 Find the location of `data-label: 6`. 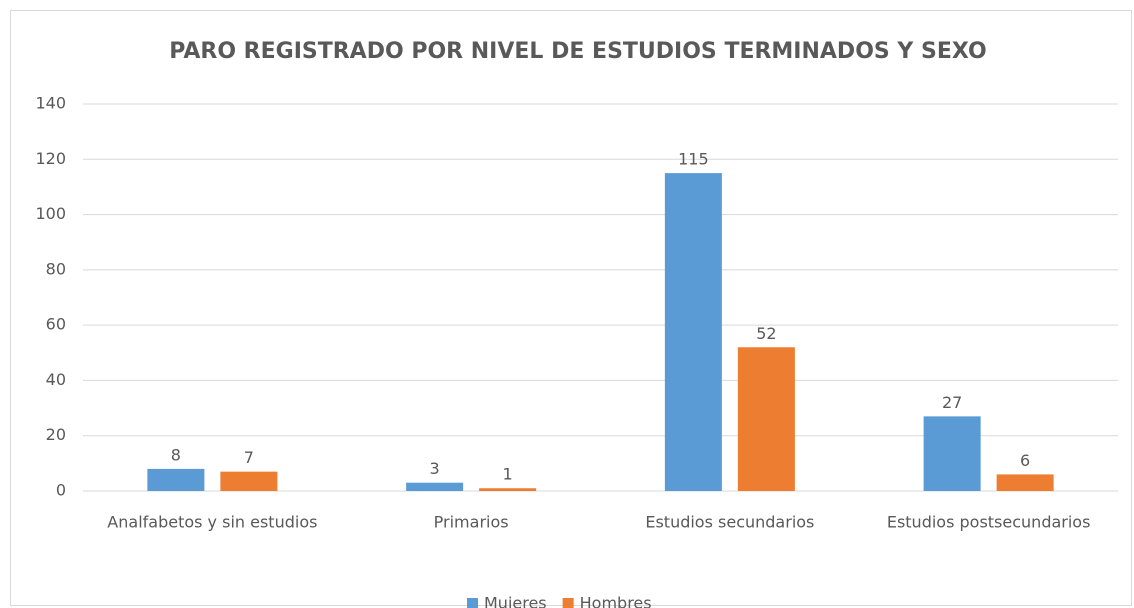

data-label: 6 is located at coordinates (1025, 460).